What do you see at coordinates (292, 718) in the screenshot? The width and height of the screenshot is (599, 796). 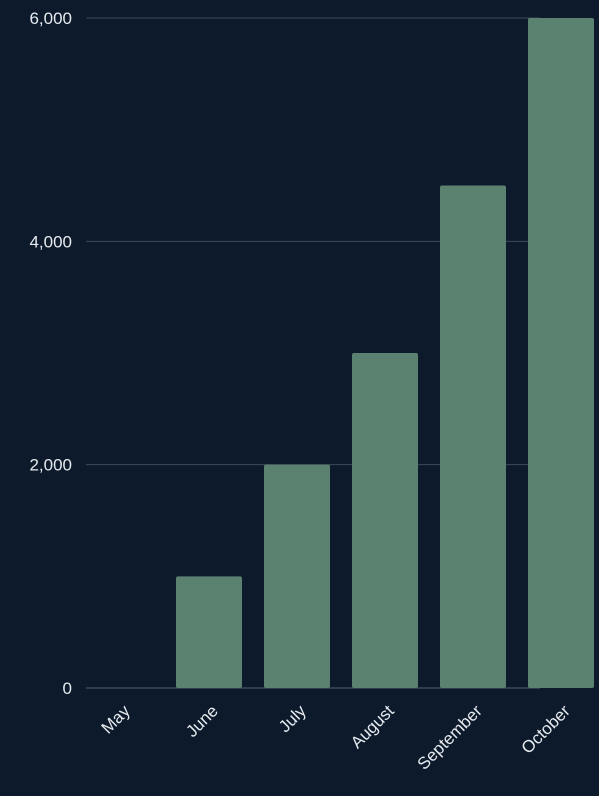 I see `x-tick-label: July` at bounding box center [292, 718].